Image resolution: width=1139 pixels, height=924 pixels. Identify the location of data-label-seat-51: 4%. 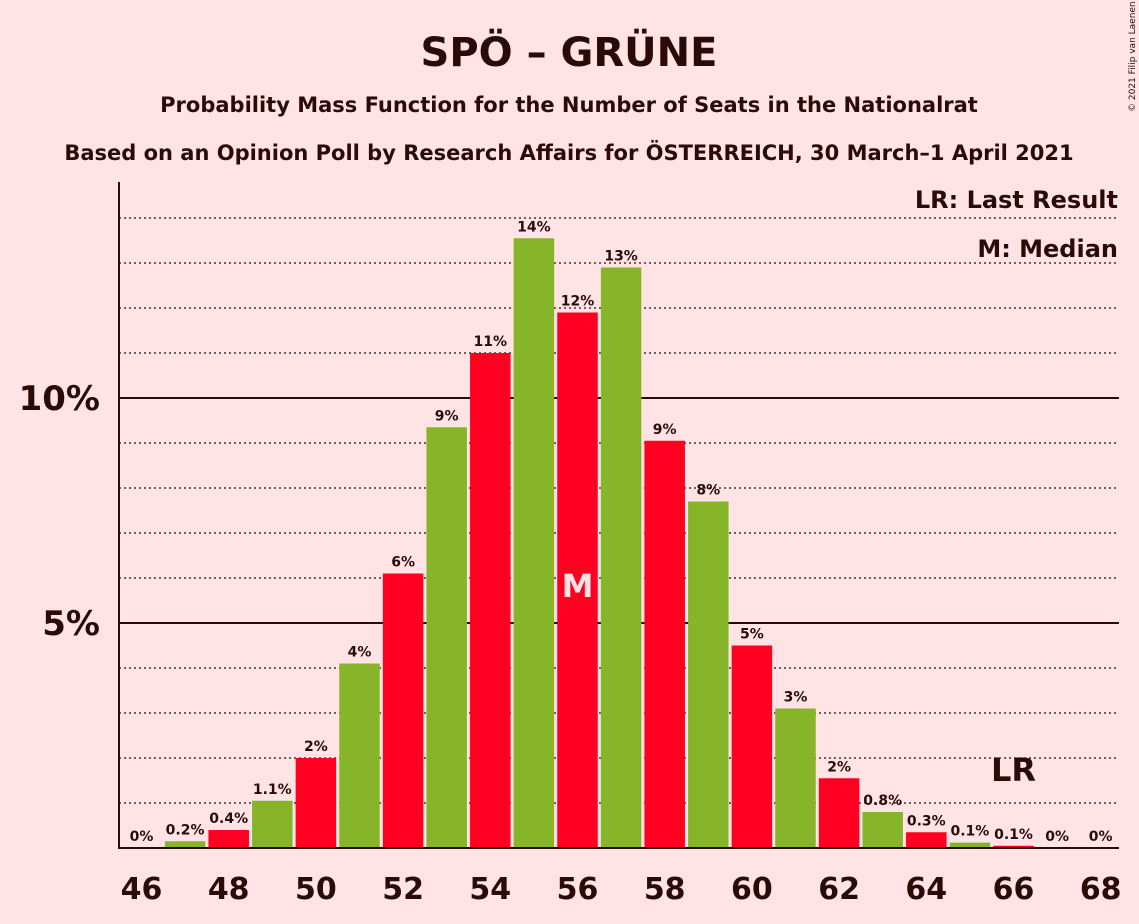
(360, 653).